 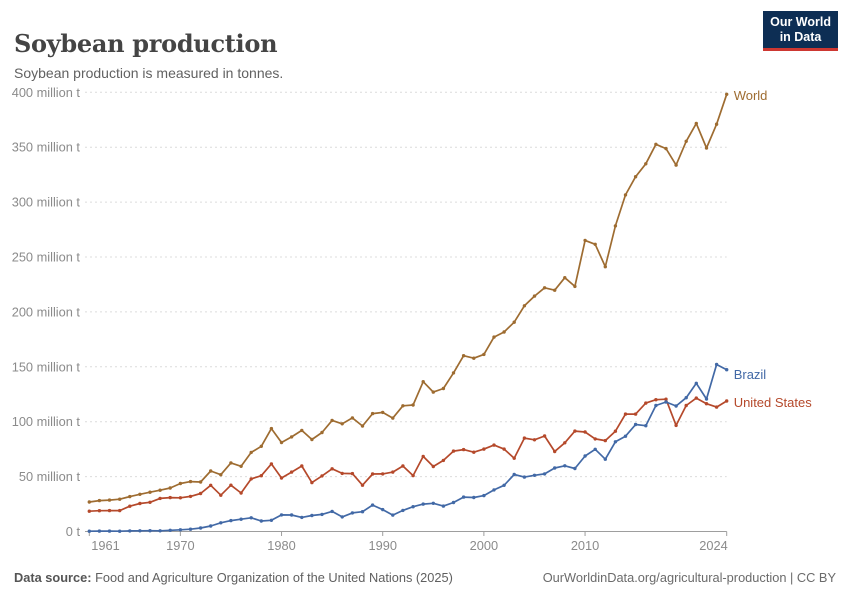 What do you see at coordinates (46, 92) in the screenshot?
I see `y-axis-label: 400 million t` at bounding box center [46, 92].